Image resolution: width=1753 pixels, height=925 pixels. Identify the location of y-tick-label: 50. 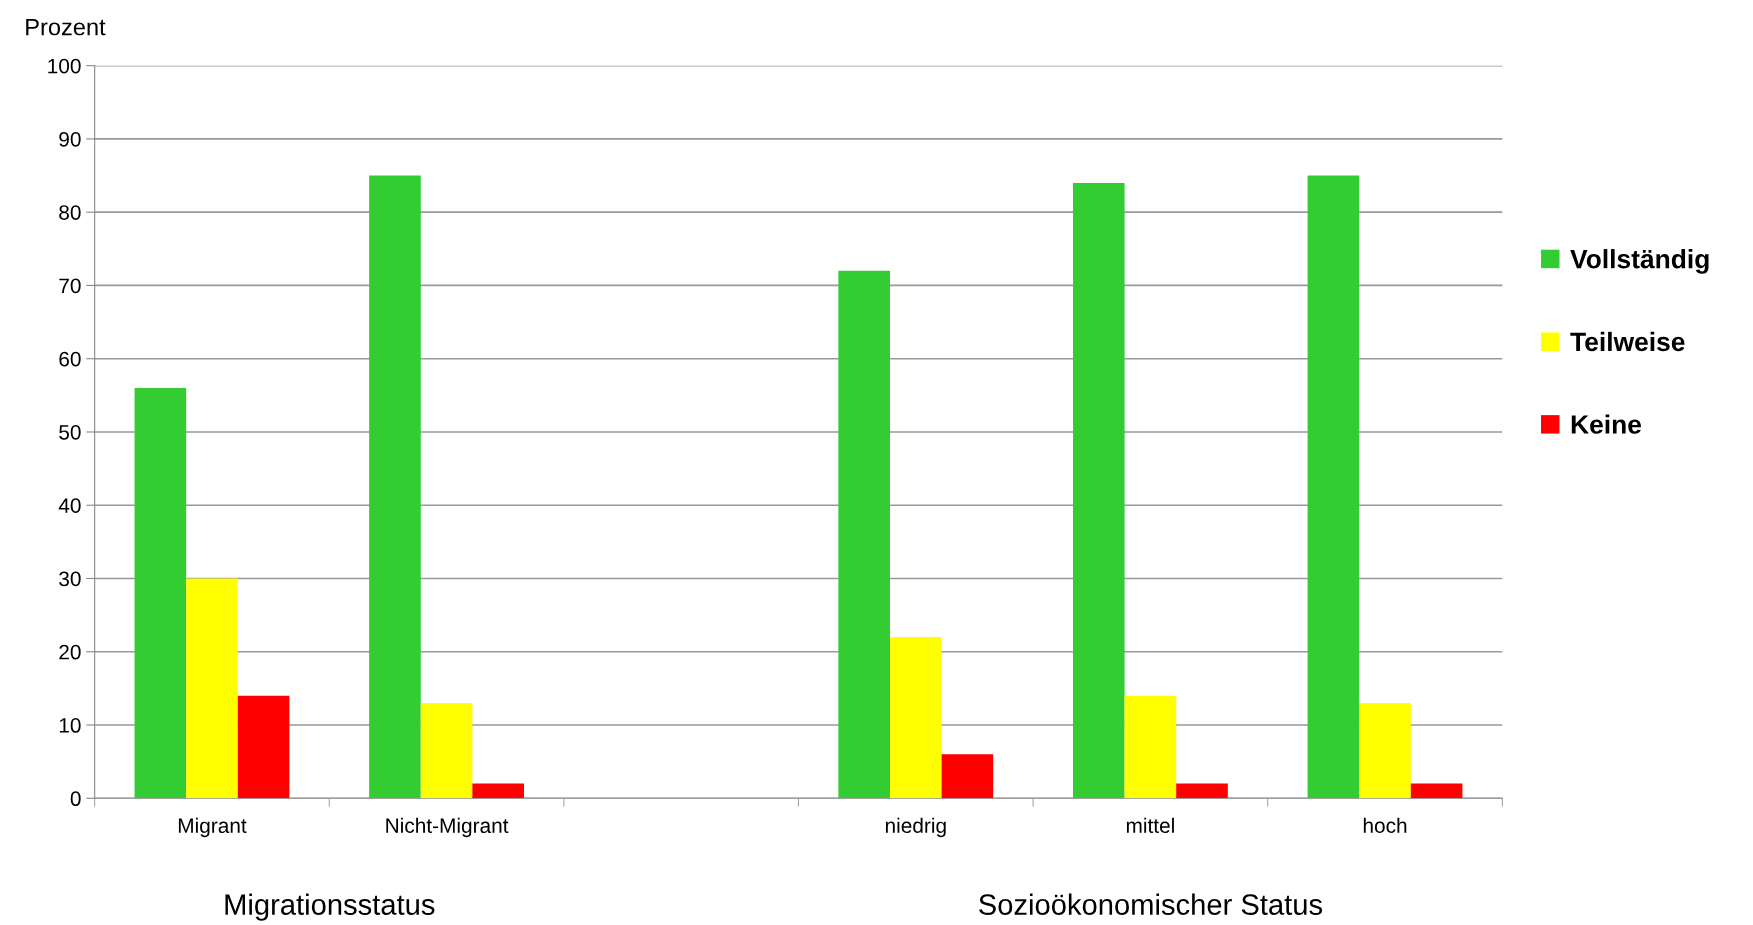
(70, 432).